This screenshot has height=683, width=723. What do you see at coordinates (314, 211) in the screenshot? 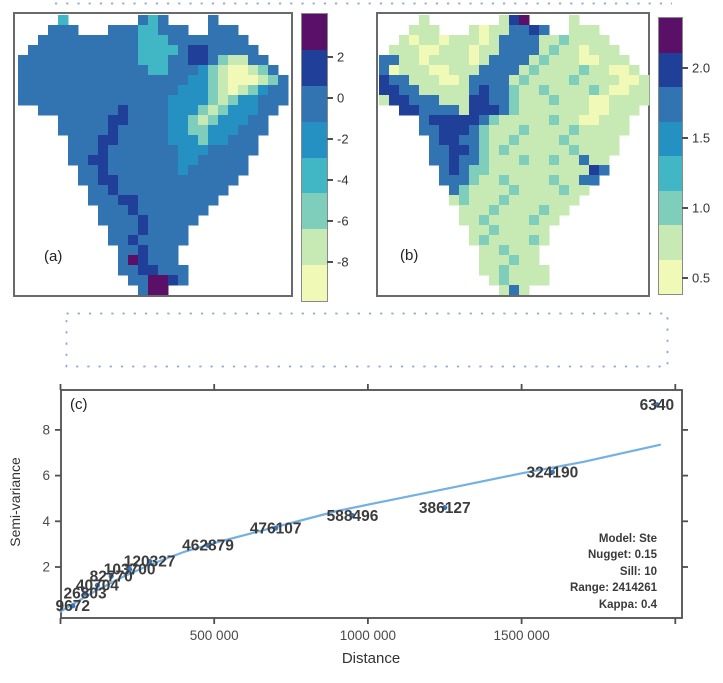
I see `colorbar-segment-teal` at bounding box center [314, 211].